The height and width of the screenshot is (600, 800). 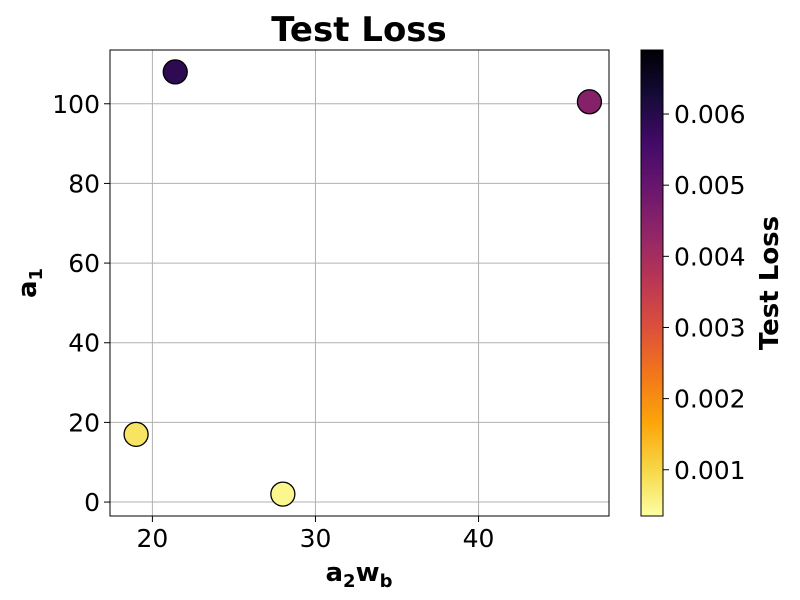 I want to click on colorbar-tick-label: 0.006, so click(x=710, y=114).